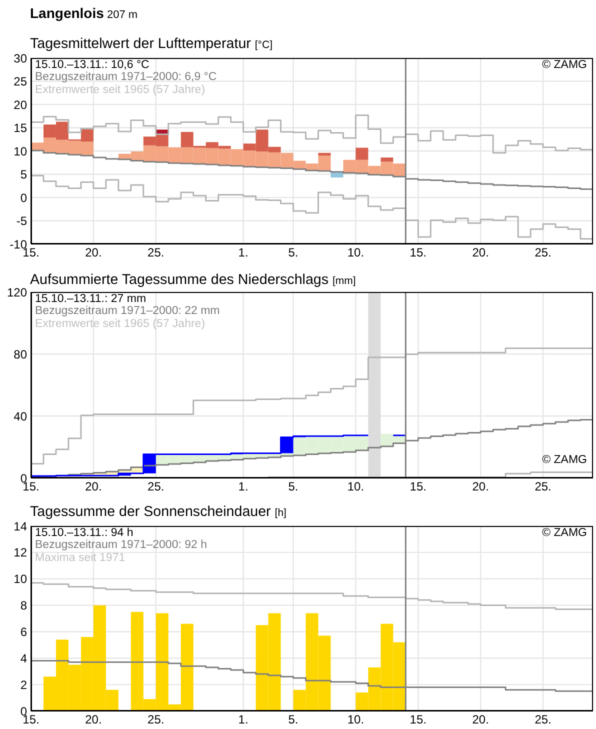 This screenshot has height=729, width=596. Describe the element at coordinates (21, 553) in the screenshot. I see `y-tick-label: 12` at that location.